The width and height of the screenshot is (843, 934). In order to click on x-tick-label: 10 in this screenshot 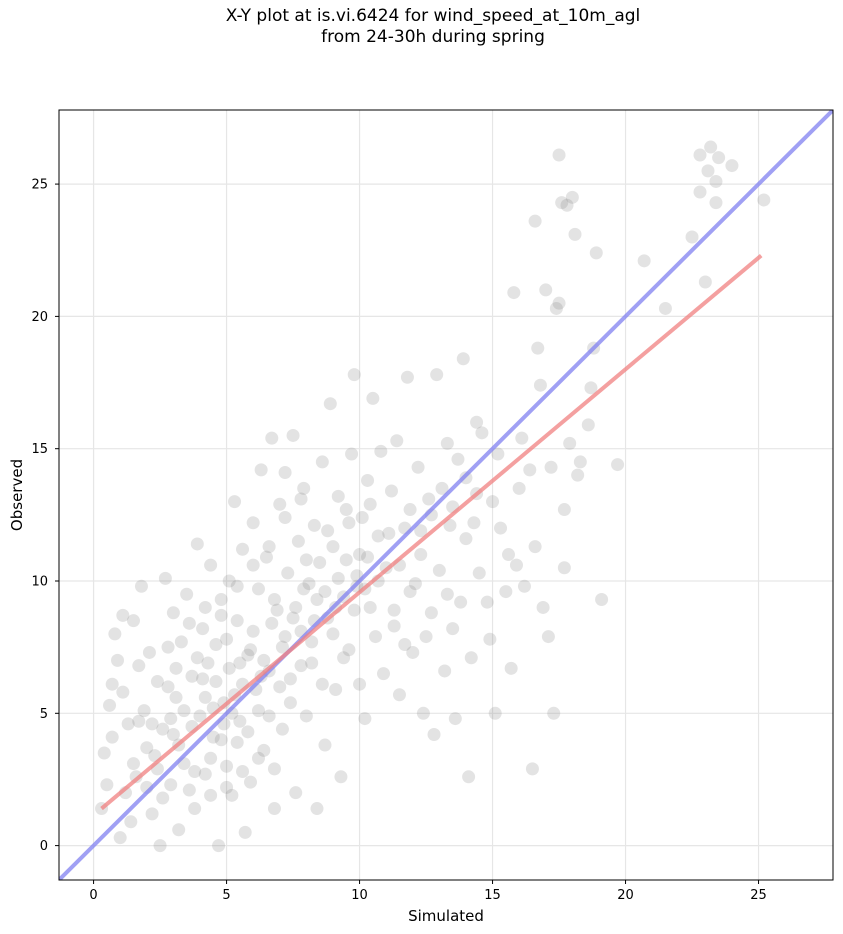, I will do `click(359, 895)`.